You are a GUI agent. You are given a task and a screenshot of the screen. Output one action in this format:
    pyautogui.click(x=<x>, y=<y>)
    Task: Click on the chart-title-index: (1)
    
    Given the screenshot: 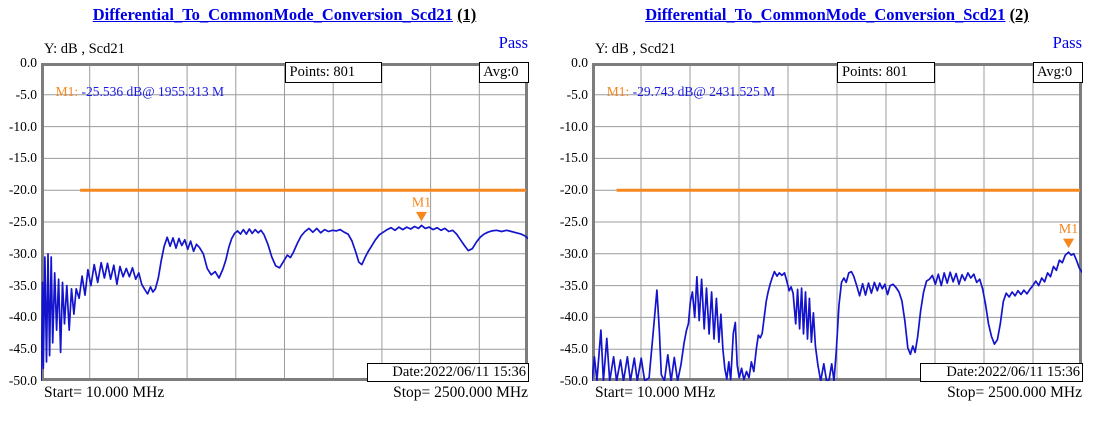 What is the action you would take?
    pyautogui.click(x=467, y=14)
    